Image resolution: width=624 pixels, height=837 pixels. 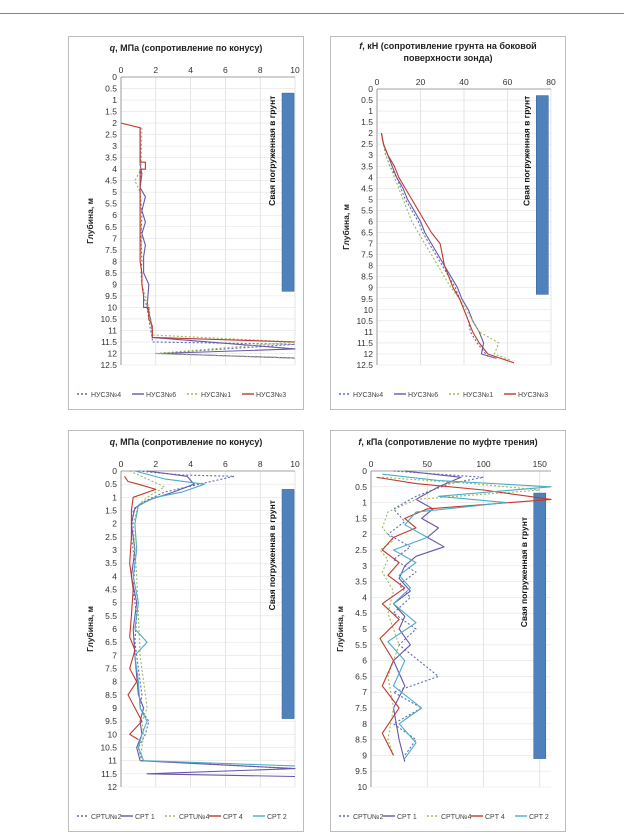 I want to click on x-tick-label: 8, so click(x=260, y=70).